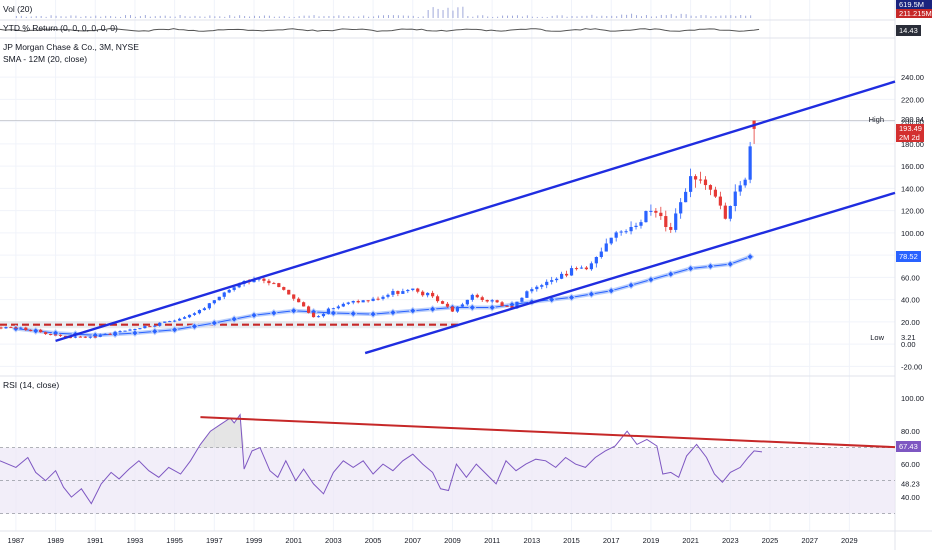 The image size is (932, 550). I want to click on time-tick-label: 1987, so click(16, 540).